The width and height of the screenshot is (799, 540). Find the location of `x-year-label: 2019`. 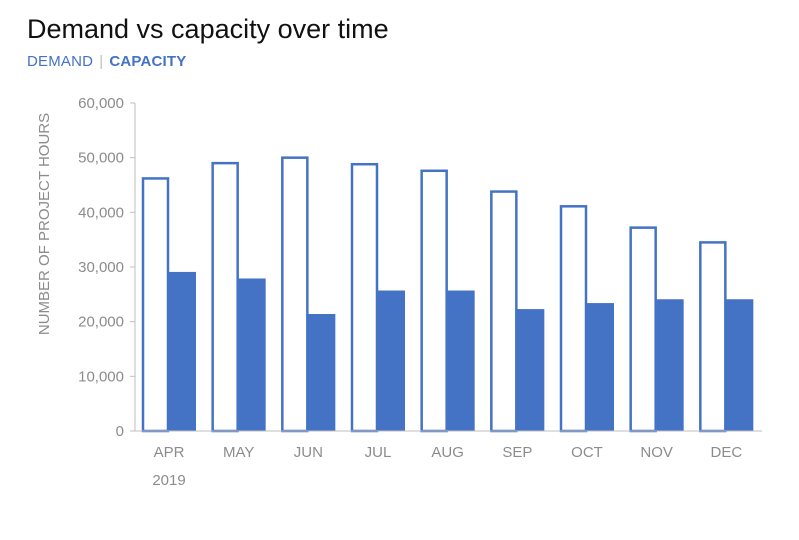

x-year-label: 2019 is located at coordinates (168, 480).